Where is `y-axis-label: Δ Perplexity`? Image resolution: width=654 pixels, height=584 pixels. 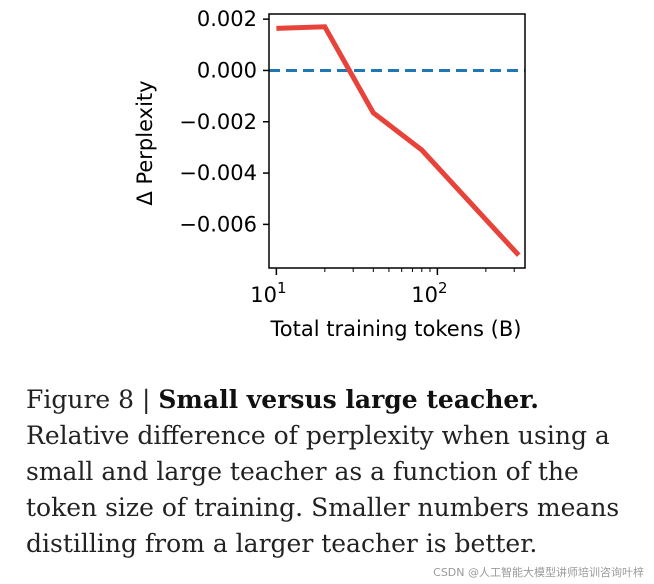
y-axis-label: Δ Perplexity is located at coordinates (145, 142).